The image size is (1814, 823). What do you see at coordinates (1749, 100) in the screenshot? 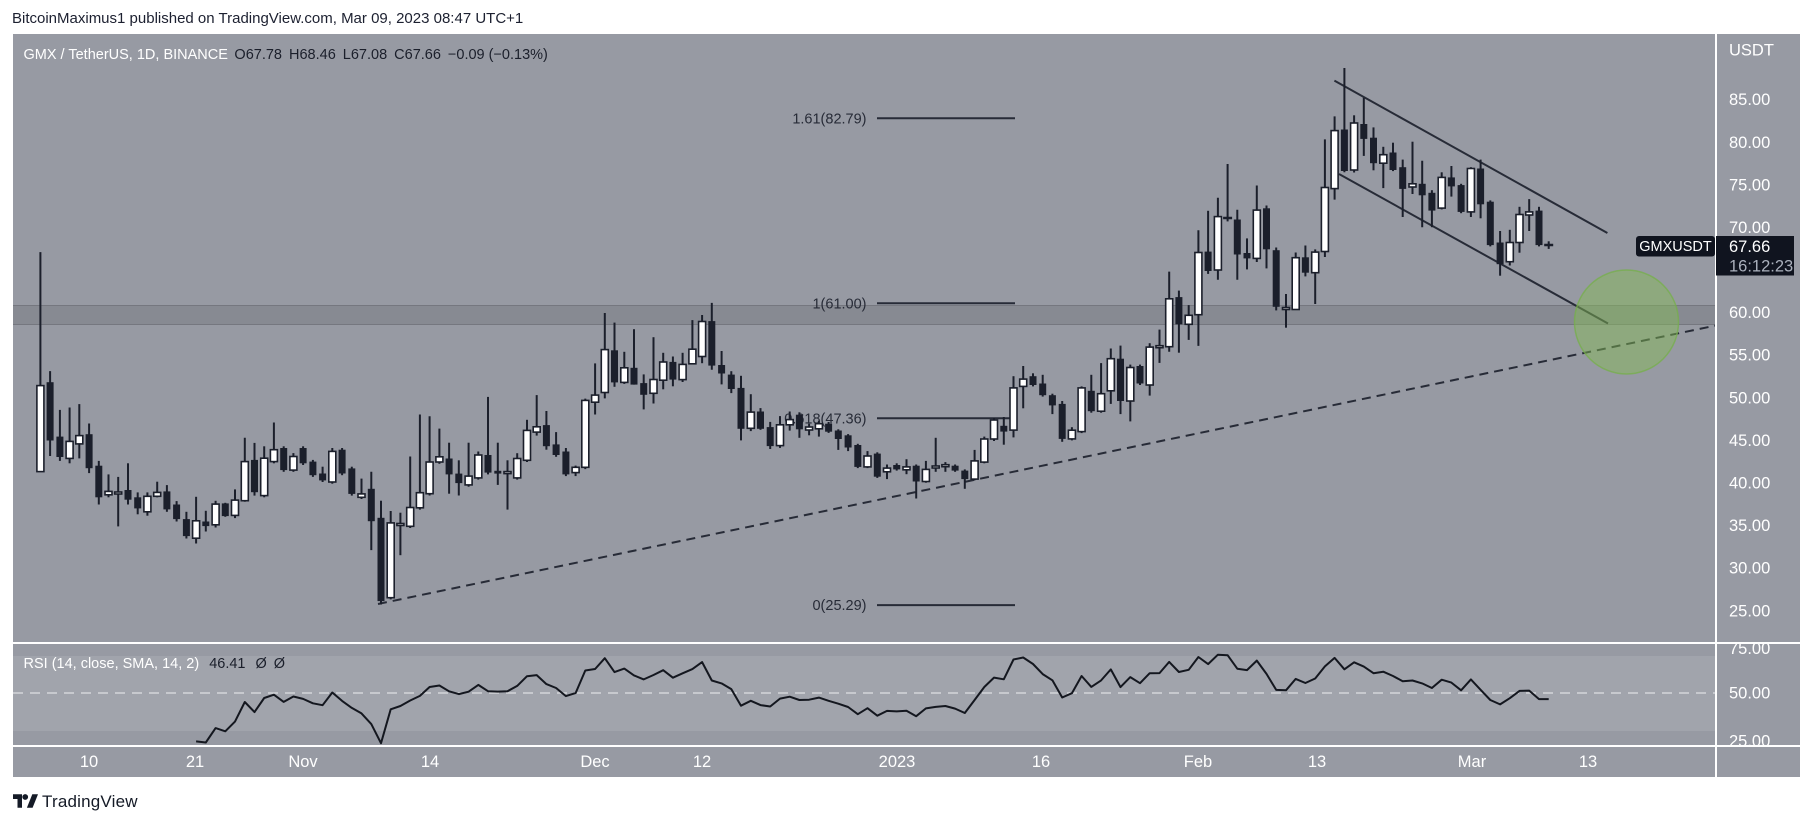
I see `svg-text: 85.00` at bounding box center [1749, 100].